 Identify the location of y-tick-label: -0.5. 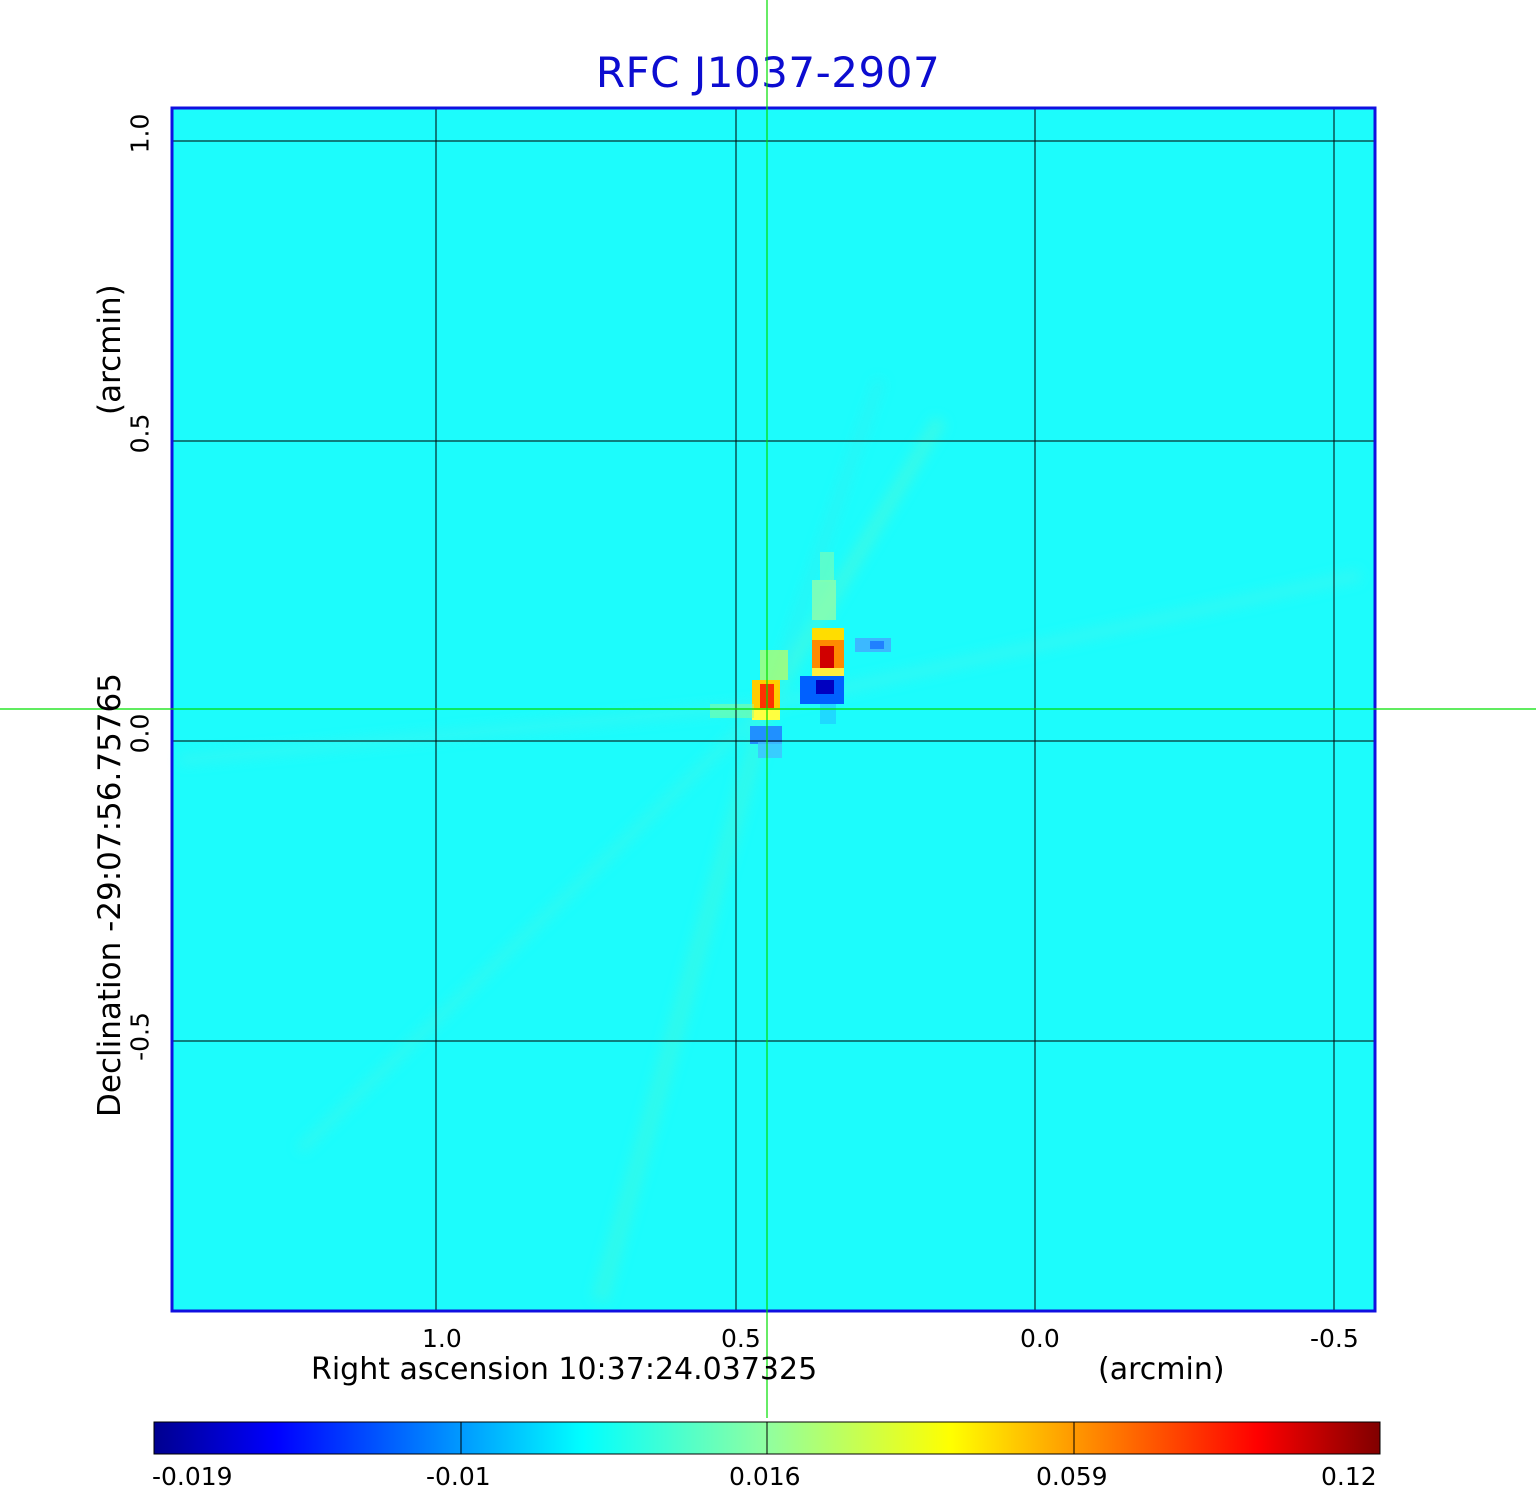
(140, 1036).